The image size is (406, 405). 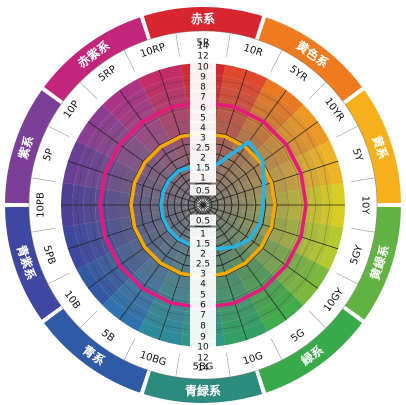 I want to click on hue-label: 5BG, so click(x=203, y=367).